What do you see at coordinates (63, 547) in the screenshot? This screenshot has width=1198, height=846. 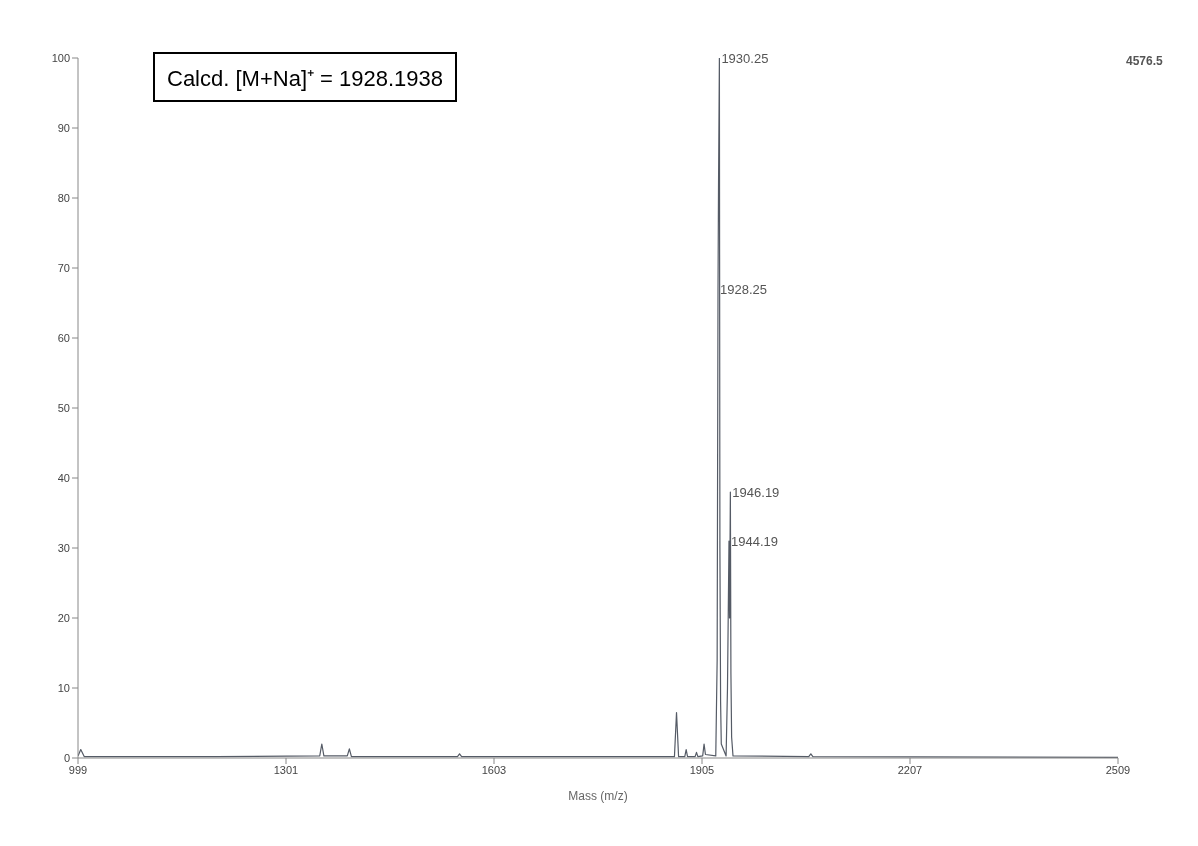 I see `y-tick-label: 30` at bounding box center [63, 547].